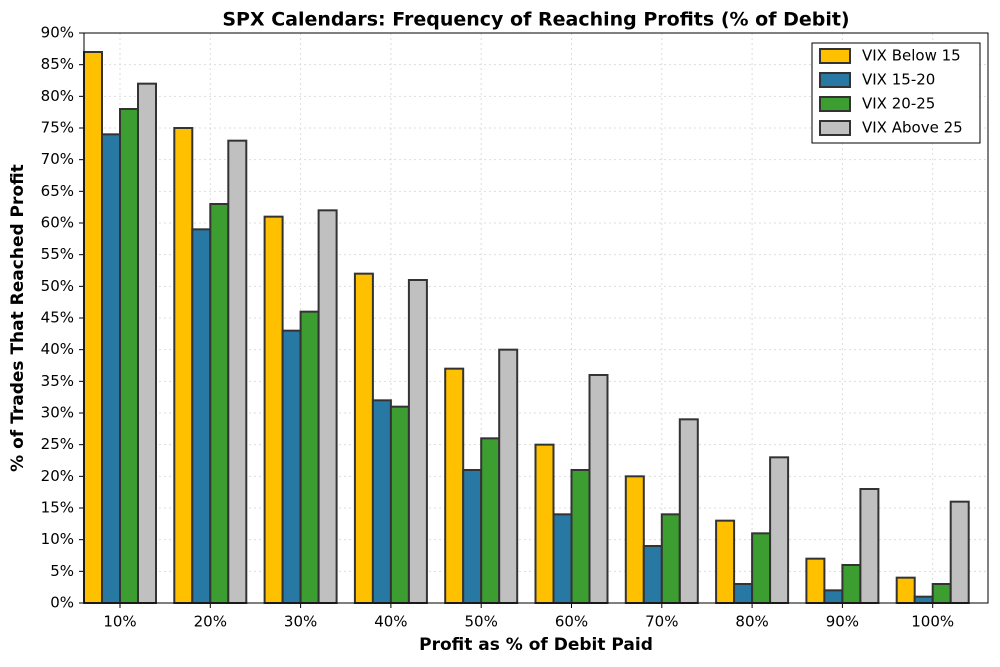  Describe the element at coordinates (661, 622) in the screenshot. I see `x-tick-label: 70%` at that location.